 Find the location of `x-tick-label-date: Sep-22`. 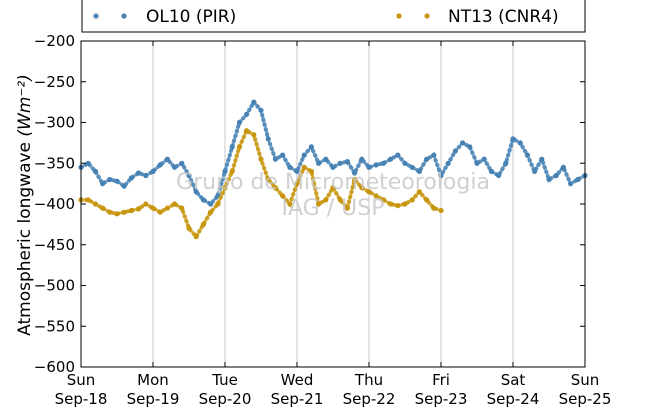

x-tick-label-date: Sep-22 is located at coordinates (369, 399).